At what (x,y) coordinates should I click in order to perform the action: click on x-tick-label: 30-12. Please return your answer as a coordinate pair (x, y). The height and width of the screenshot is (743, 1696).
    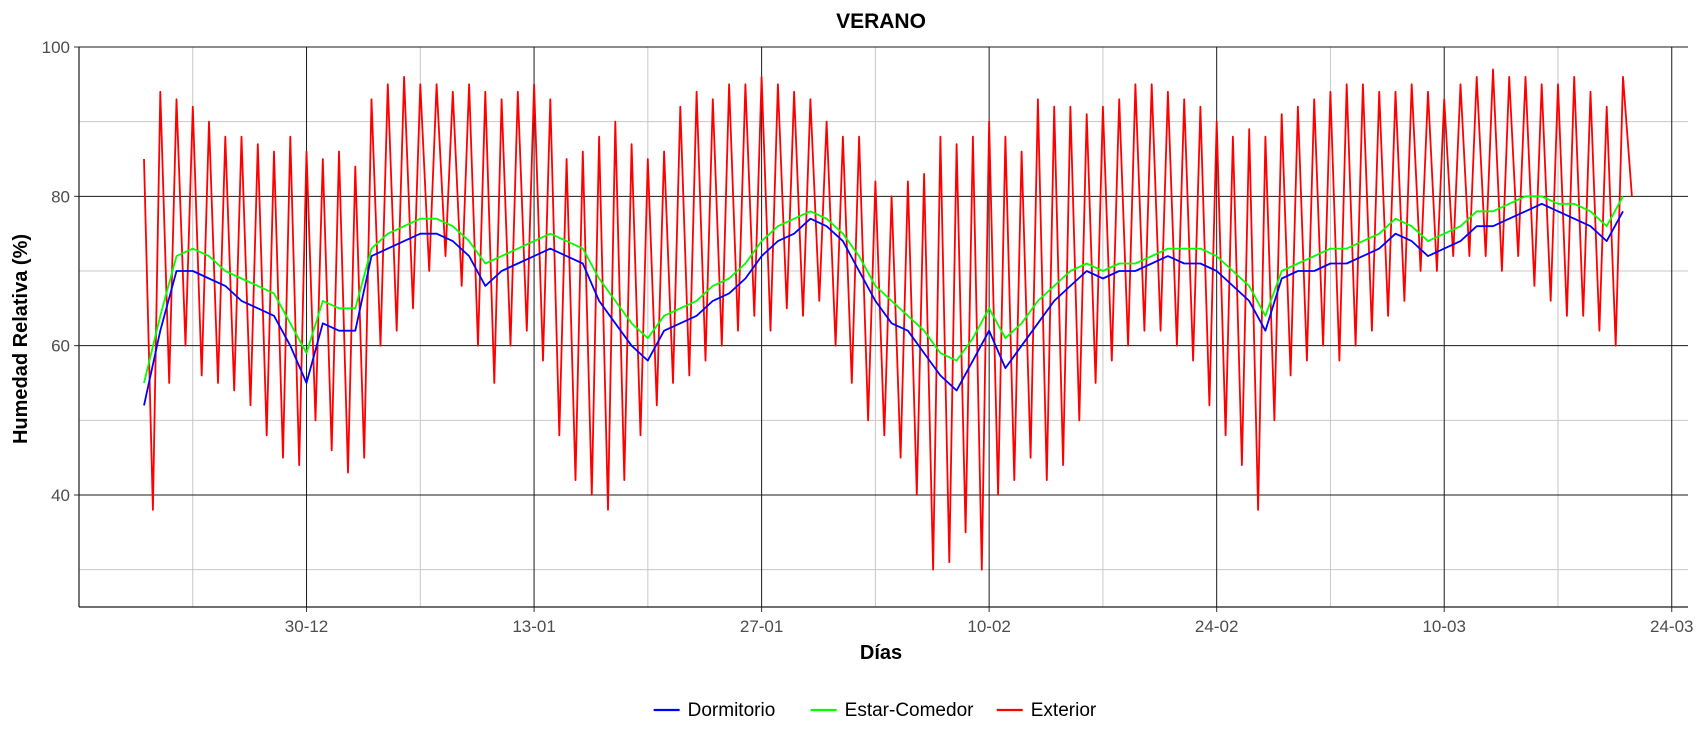
    Looking at the image, I should click on (306, 626).